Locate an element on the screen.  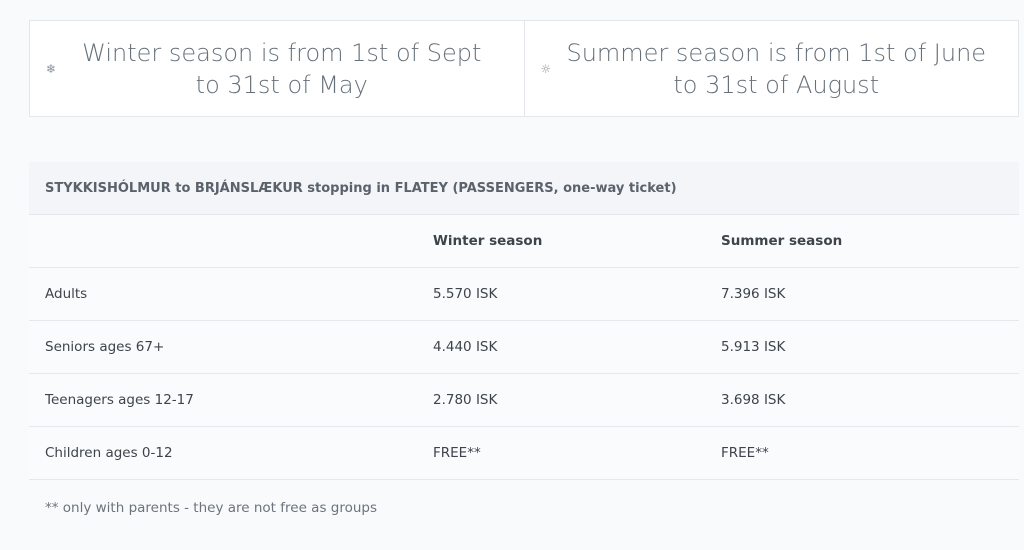
winter-price: 4.440 ISK is located at coordinates (465, 347).